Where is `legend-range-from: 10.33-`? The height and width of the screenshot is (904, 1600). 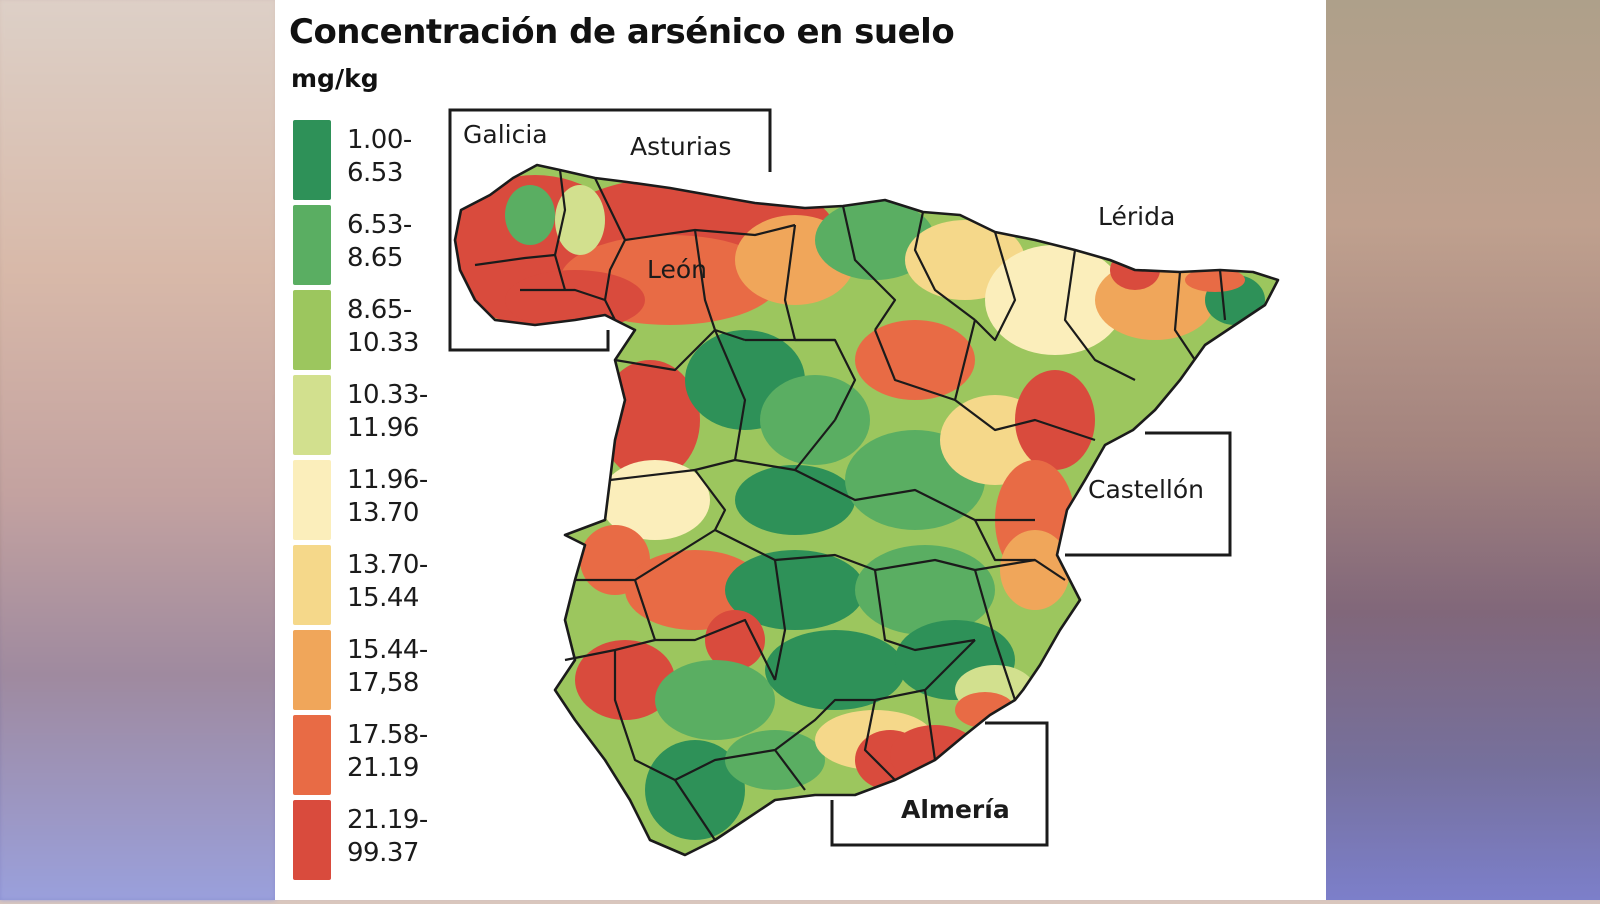
legend-range-from: 10.33- is located at coordinates (387, 395).